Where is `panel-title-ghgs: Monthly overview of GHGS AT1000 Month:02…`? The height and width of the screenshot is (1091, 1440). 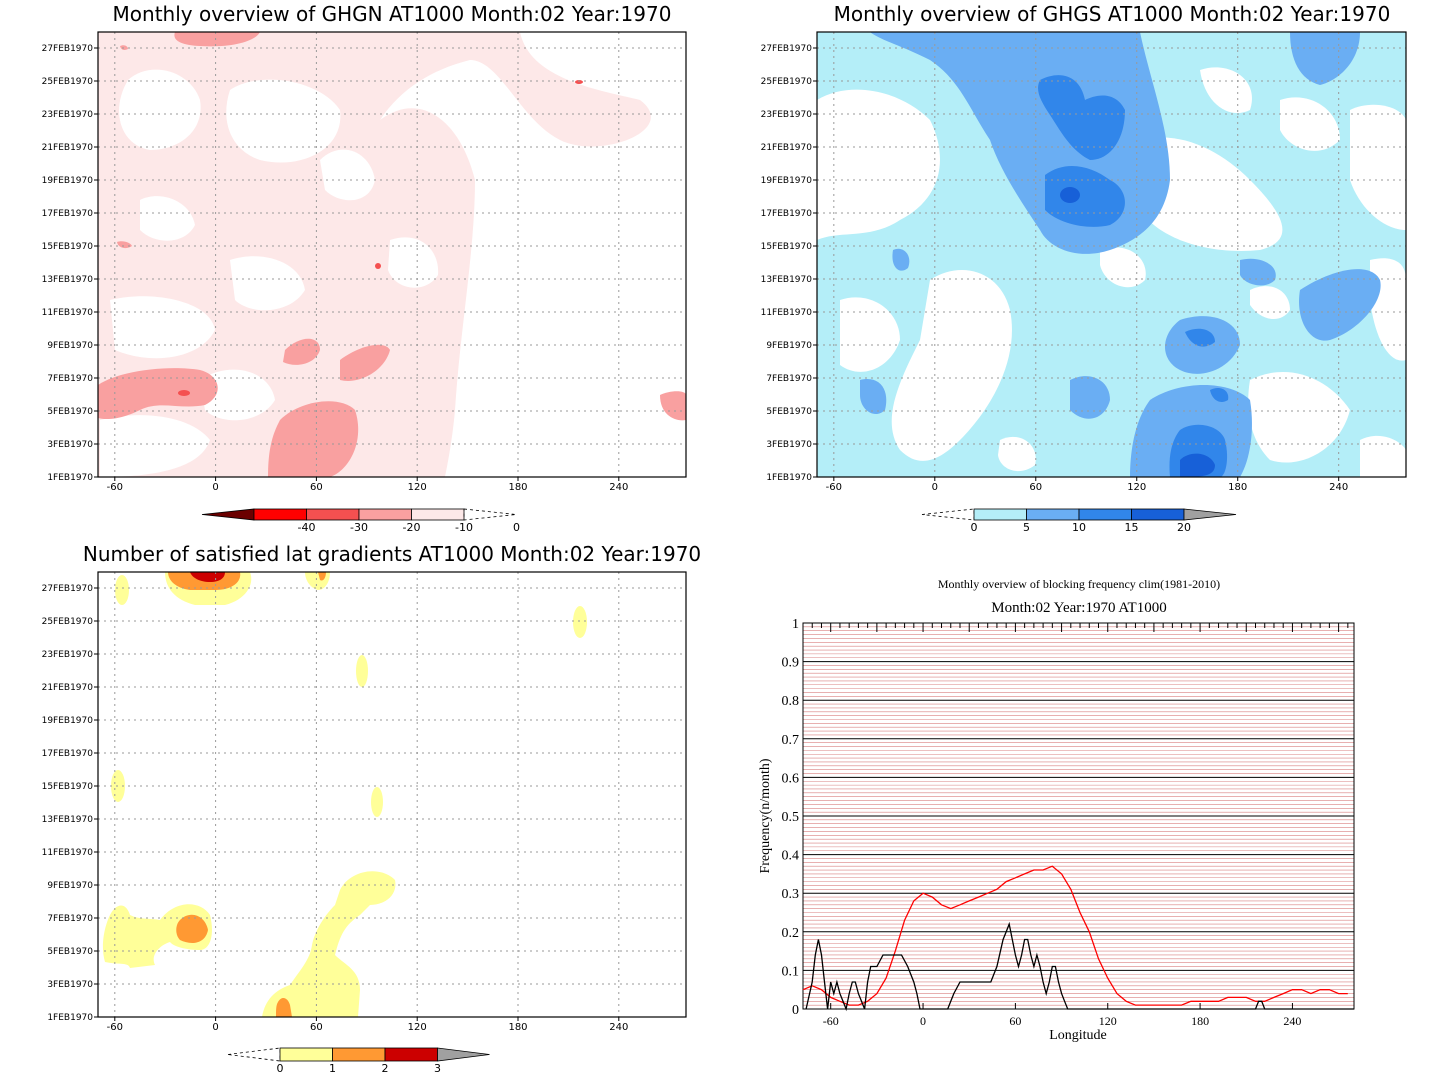 panel-title-ghgs: Monthly overview of GHGS AT1000 Month:02… is located at coordinates (1112, 14).